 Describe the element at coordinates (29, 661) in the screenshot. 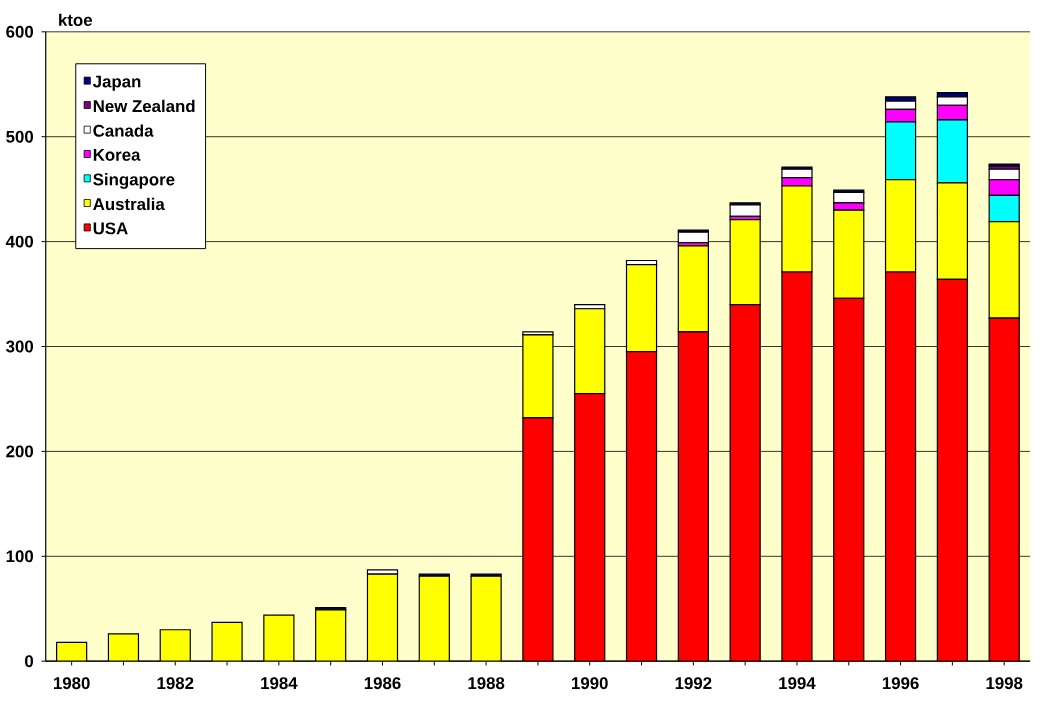

I see `y-tick-label: 0` at that location.